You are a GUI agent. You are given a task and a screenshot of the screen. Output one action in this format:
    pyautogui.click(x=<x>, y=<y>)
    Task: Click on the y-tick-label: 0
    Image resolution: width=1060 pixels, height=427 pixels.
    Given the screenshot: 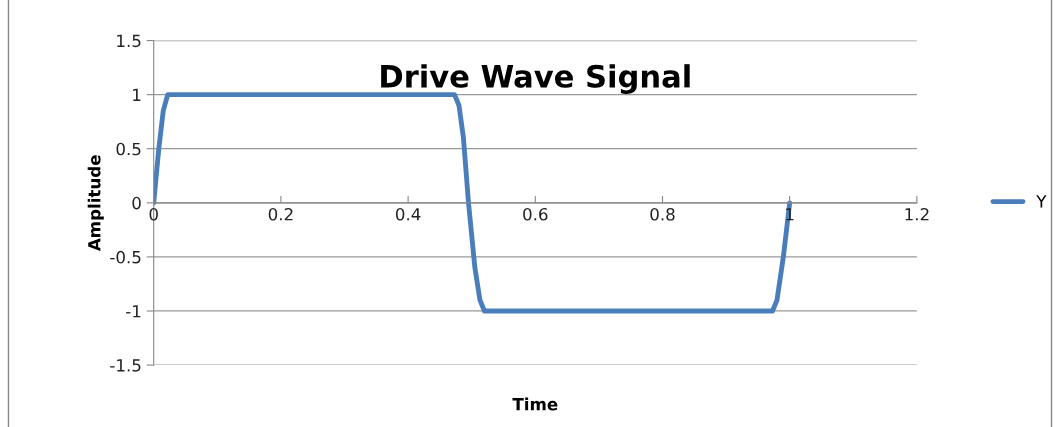 What is the action you would take?
    pyautogui.click(x=136, y=203)
    